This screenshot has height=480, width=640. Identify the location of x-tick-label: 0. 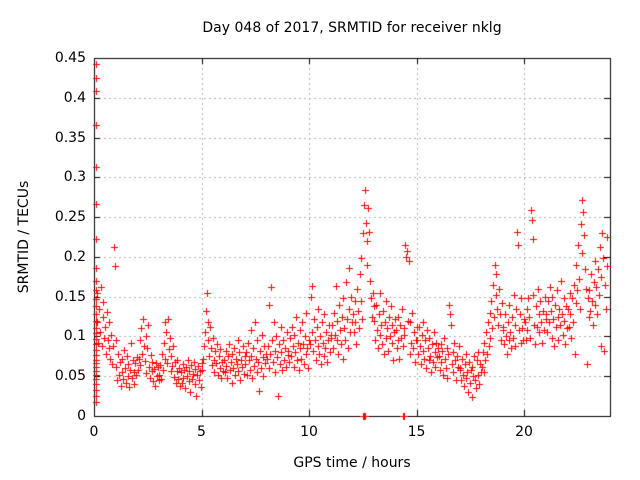
(94, 432).